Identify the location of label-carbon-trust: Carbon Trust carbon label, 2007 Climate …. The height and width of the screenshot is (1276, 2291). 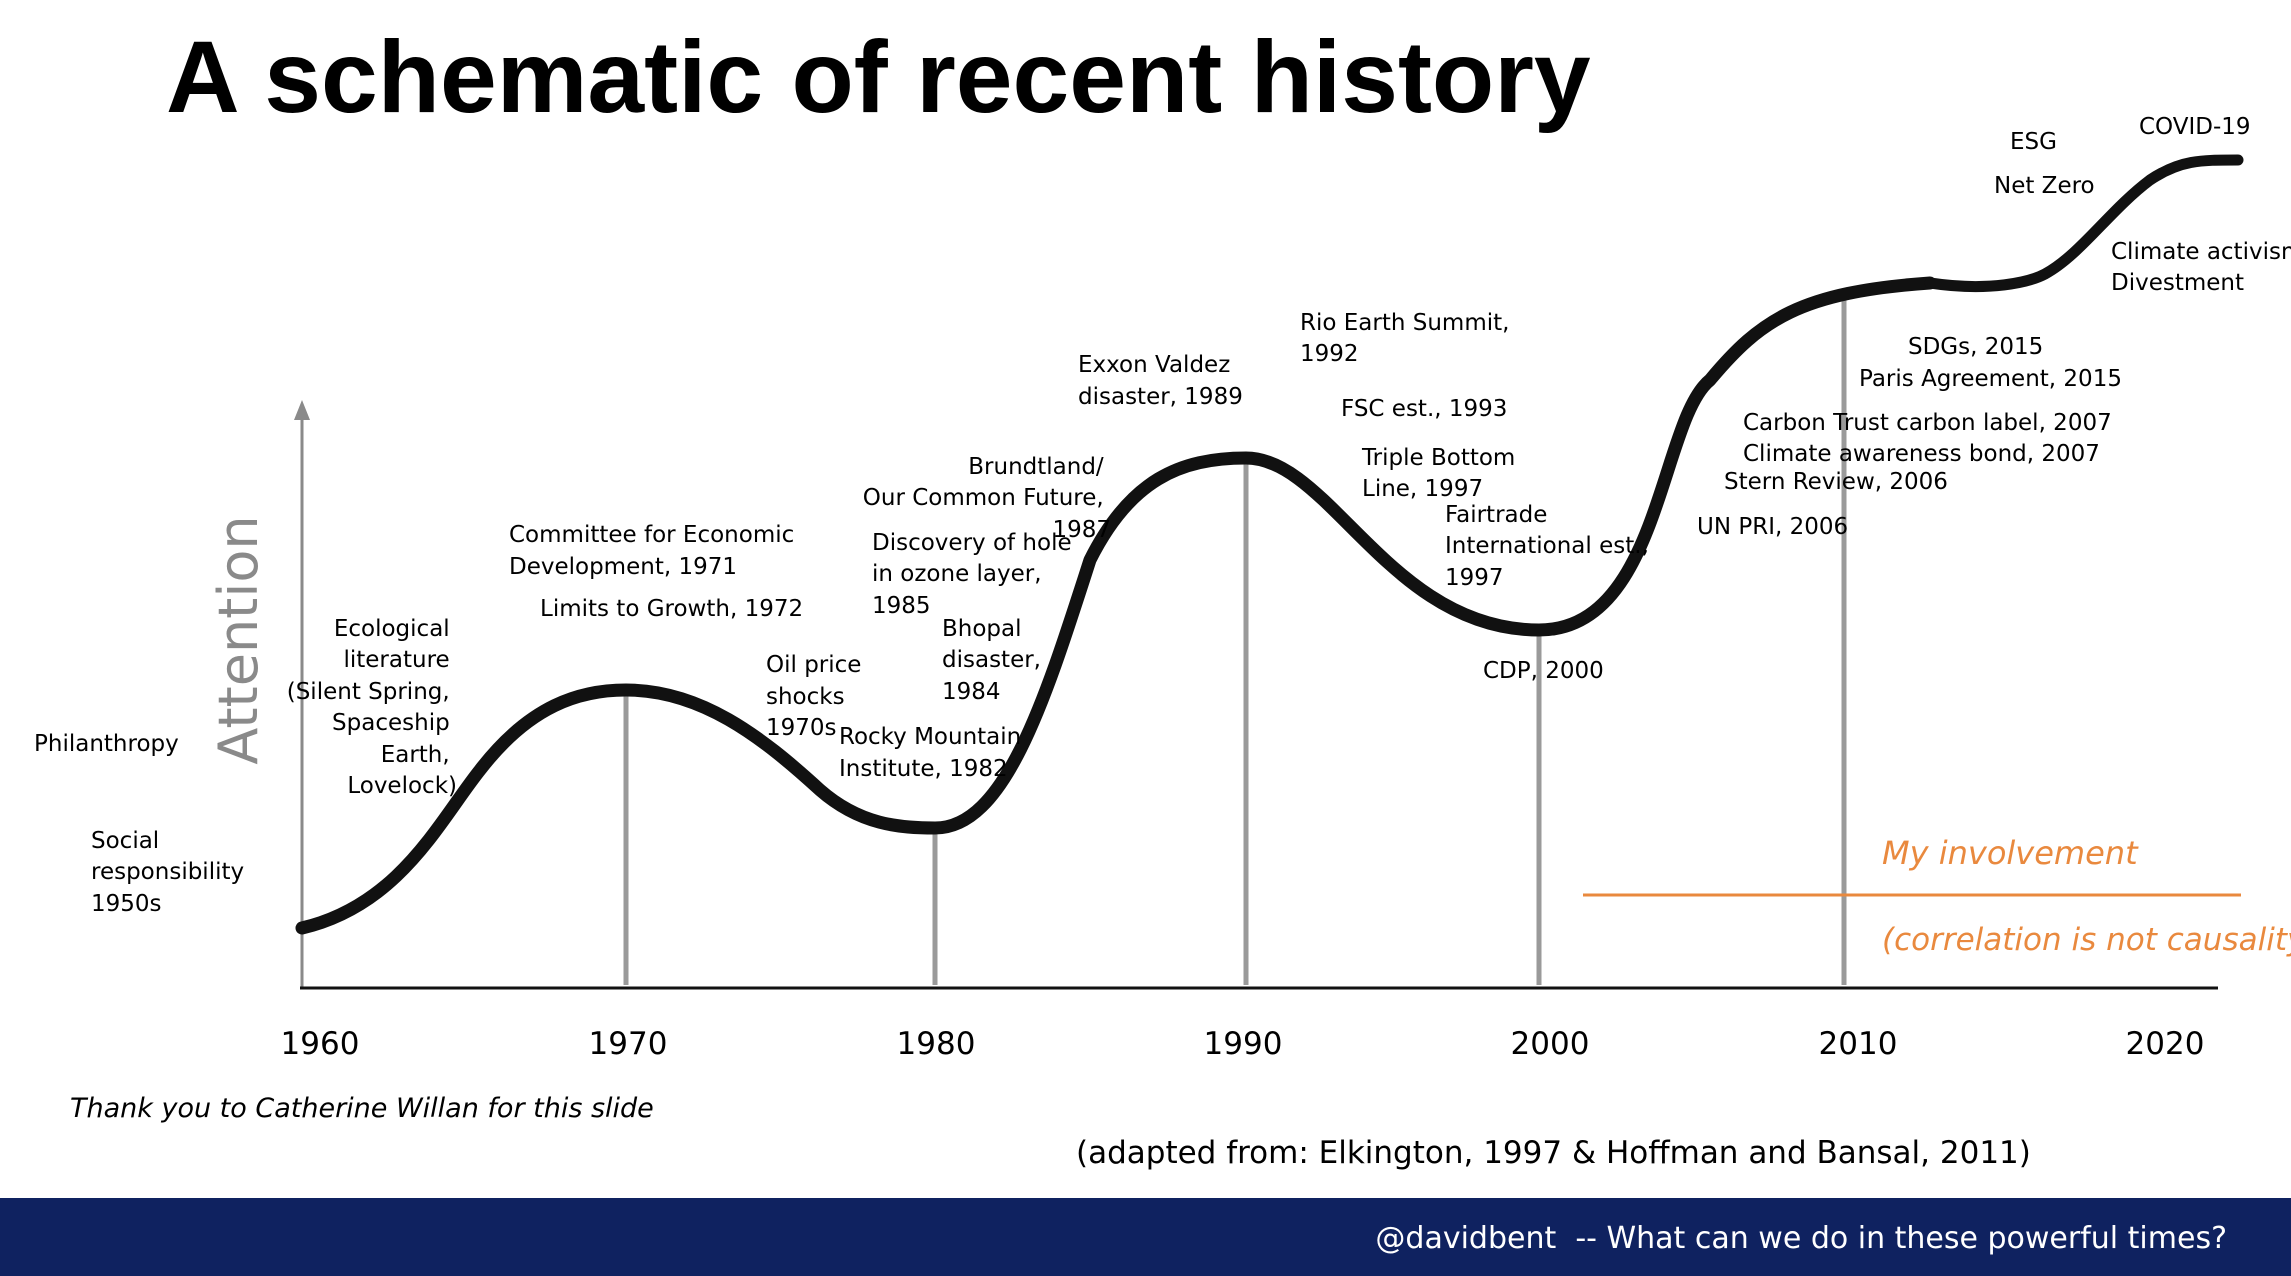
(1931, 438).